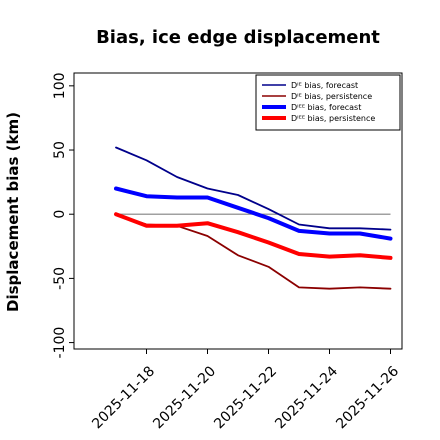  I want to click on y-tick-label: -100, so click(60, 343).